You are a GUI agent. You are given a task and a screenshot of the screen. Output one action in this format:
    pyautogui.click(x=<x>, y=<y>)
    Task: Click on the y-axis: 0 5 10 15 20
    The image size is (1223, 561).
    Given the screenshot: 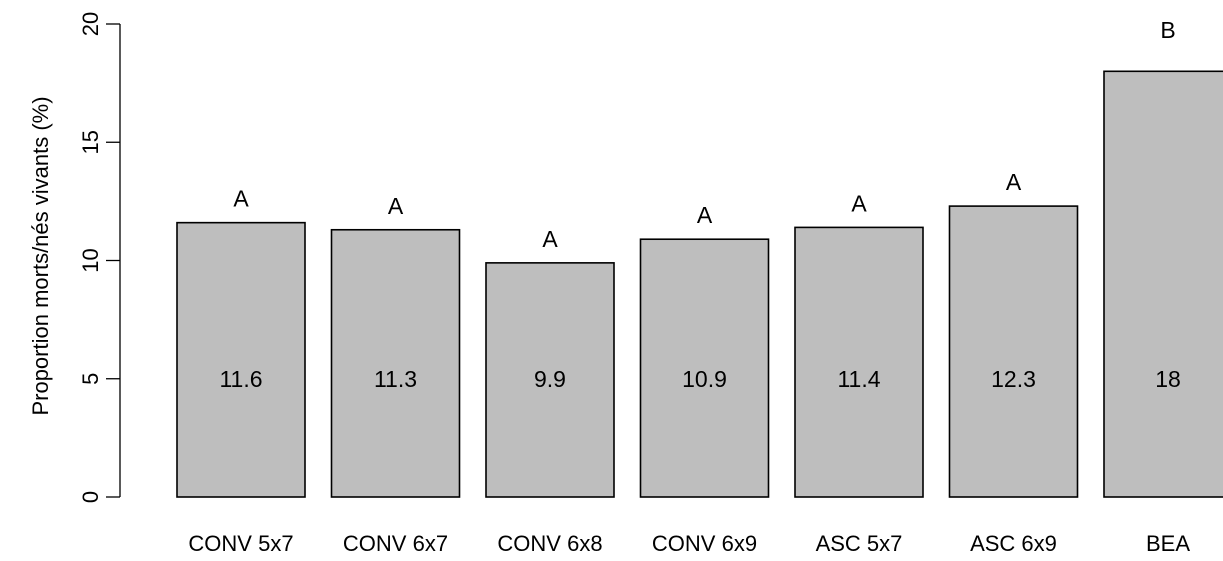 What is the action you would take?
    pyautogui.click(x=99, y=257)
    